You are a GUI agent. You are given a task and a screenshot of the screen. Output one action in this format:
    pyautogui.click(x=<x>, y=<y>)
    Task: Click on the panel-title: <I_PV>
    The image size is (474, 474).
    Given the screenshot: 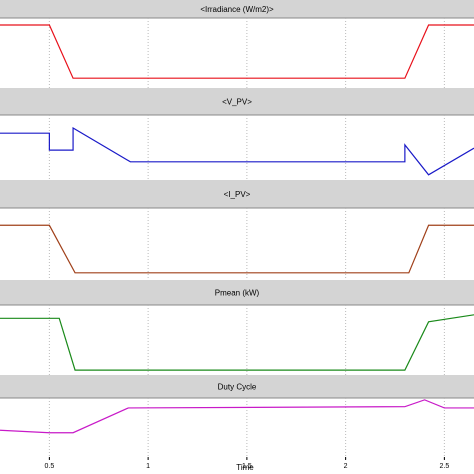 What is the action you would take?
    pyautogui.click(x=237, y=194)
    